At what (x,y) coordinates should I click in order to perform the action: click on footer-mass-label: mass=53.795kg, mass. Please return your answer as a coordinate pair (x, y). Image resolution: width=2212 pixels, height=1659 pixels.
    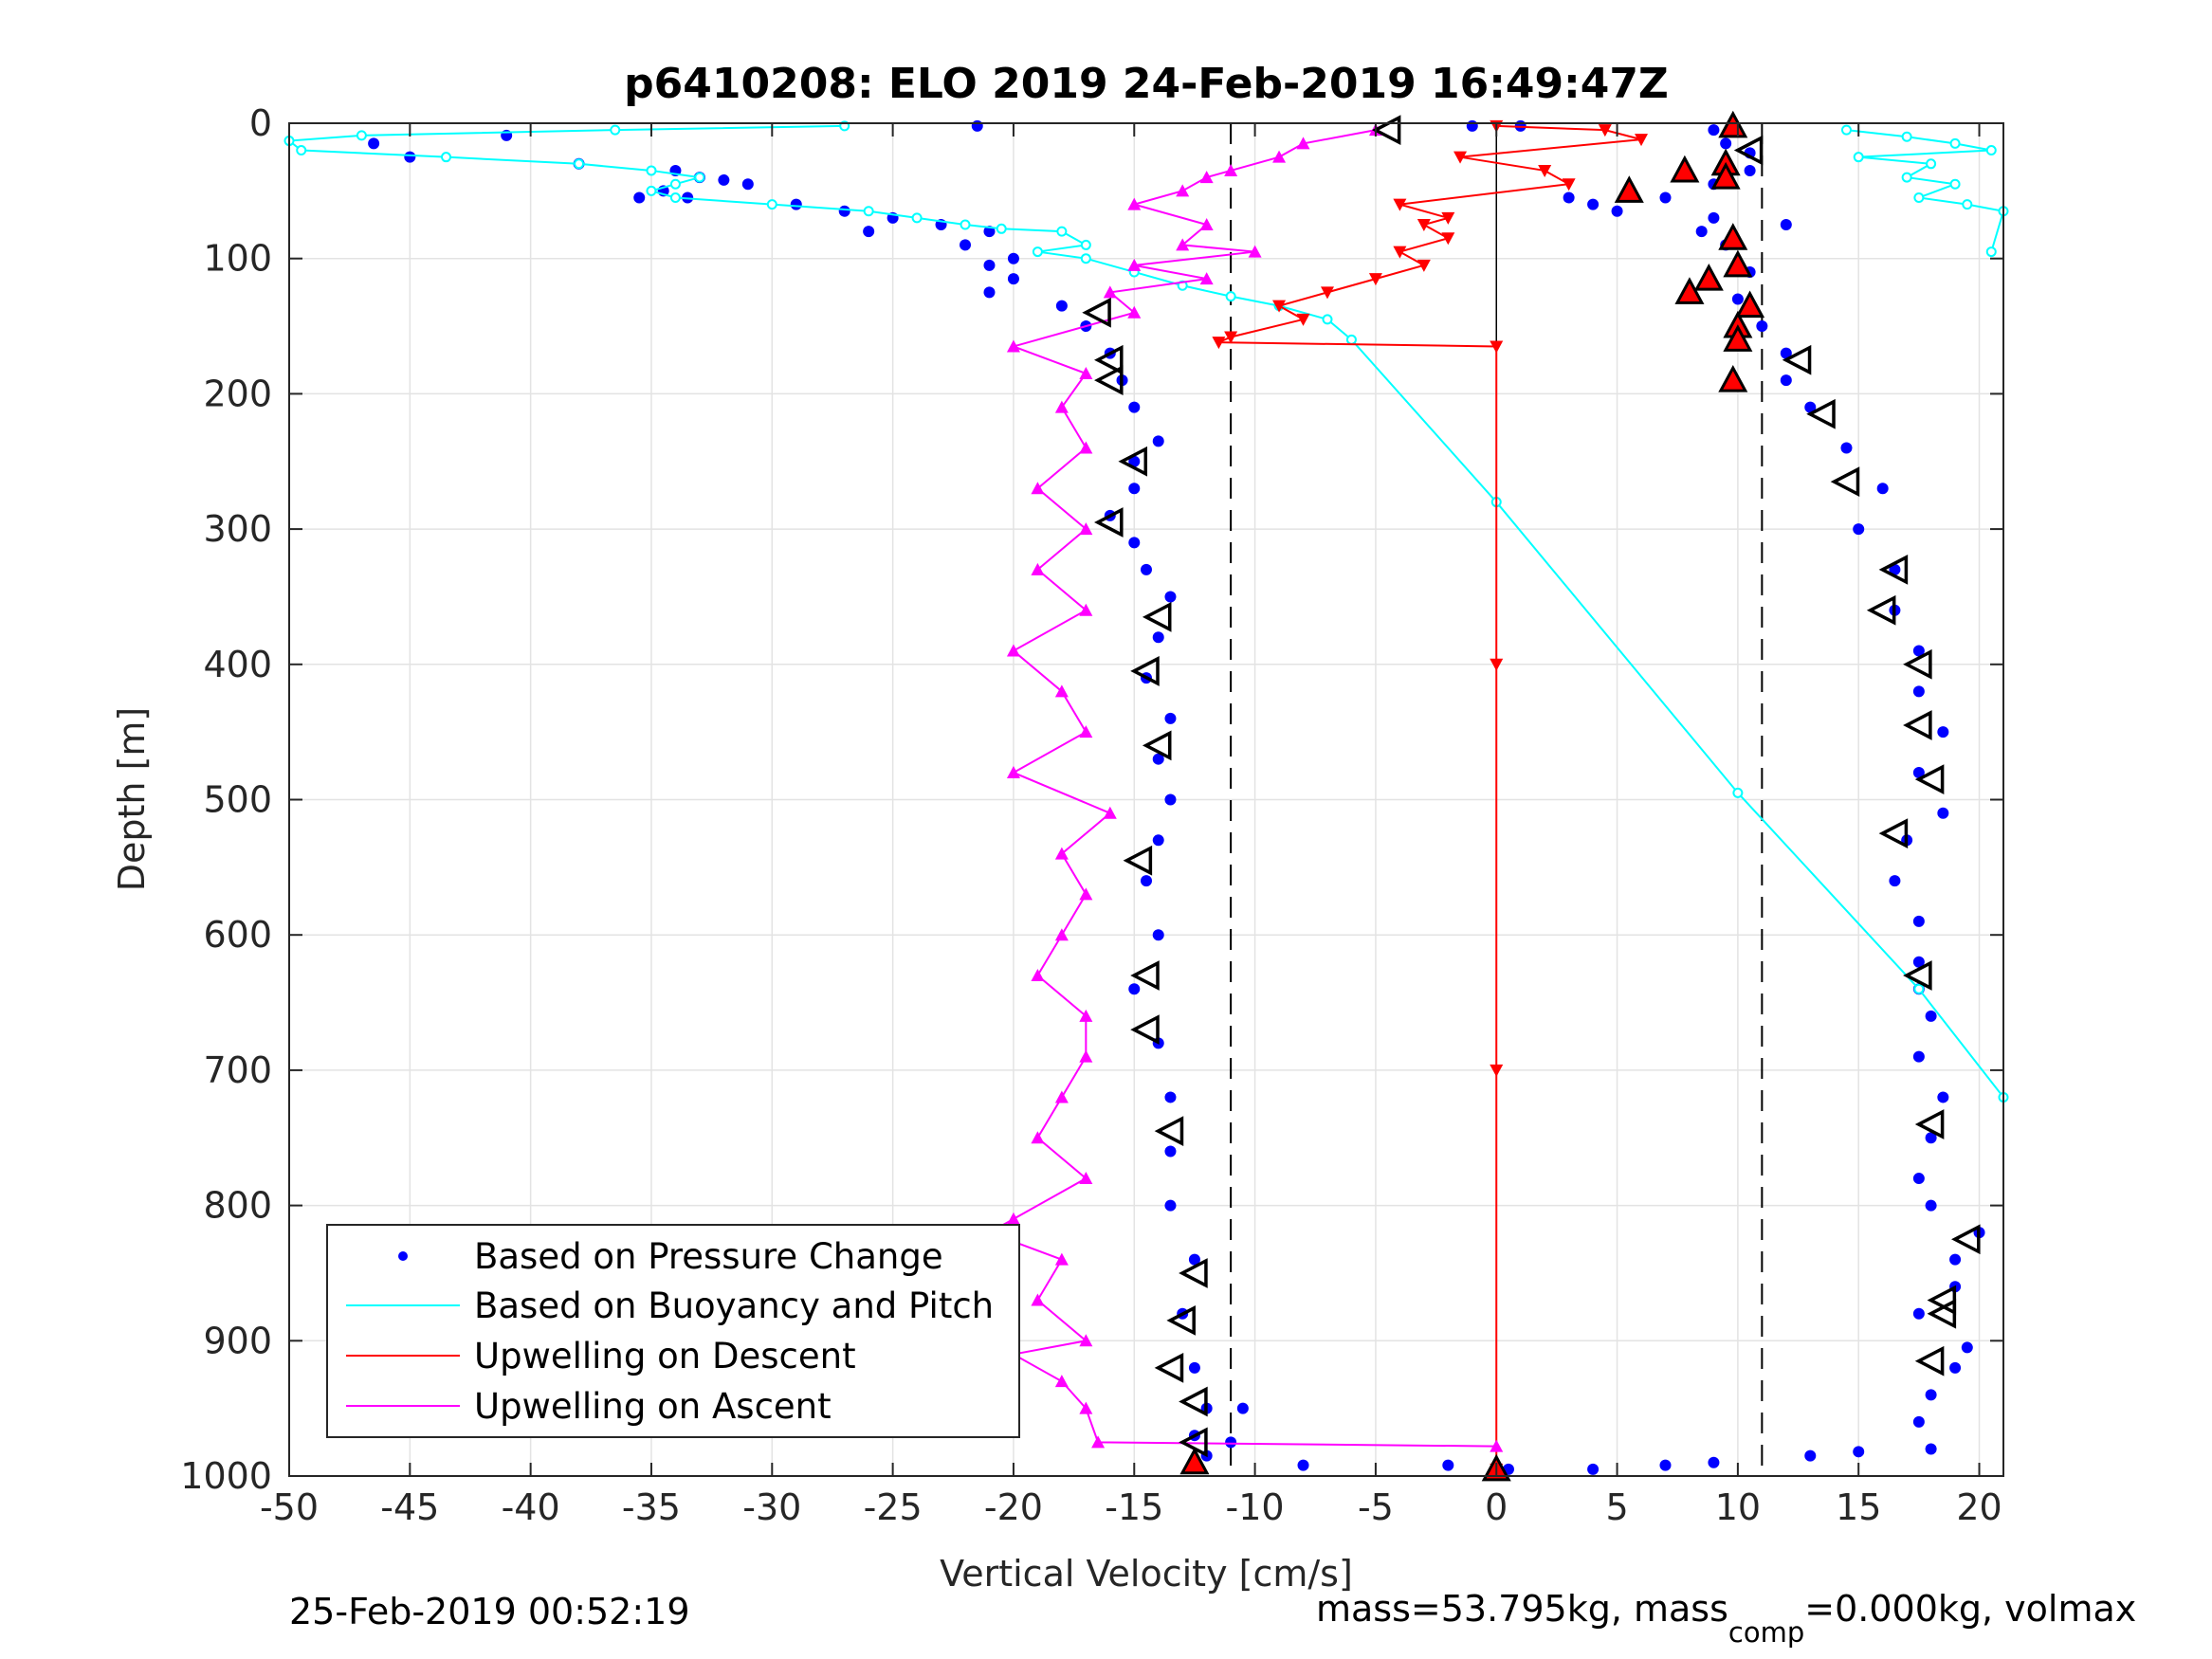
    Looking at the image, I should click on (1522, 1609).